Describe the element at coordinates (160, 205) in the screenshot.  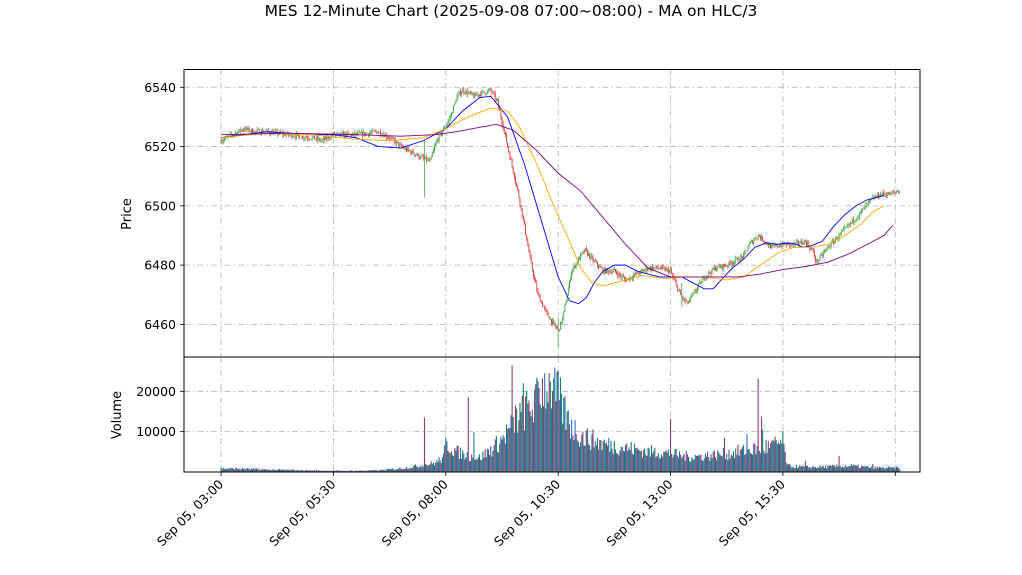
I see `price-tick-label: 6500` at that location.